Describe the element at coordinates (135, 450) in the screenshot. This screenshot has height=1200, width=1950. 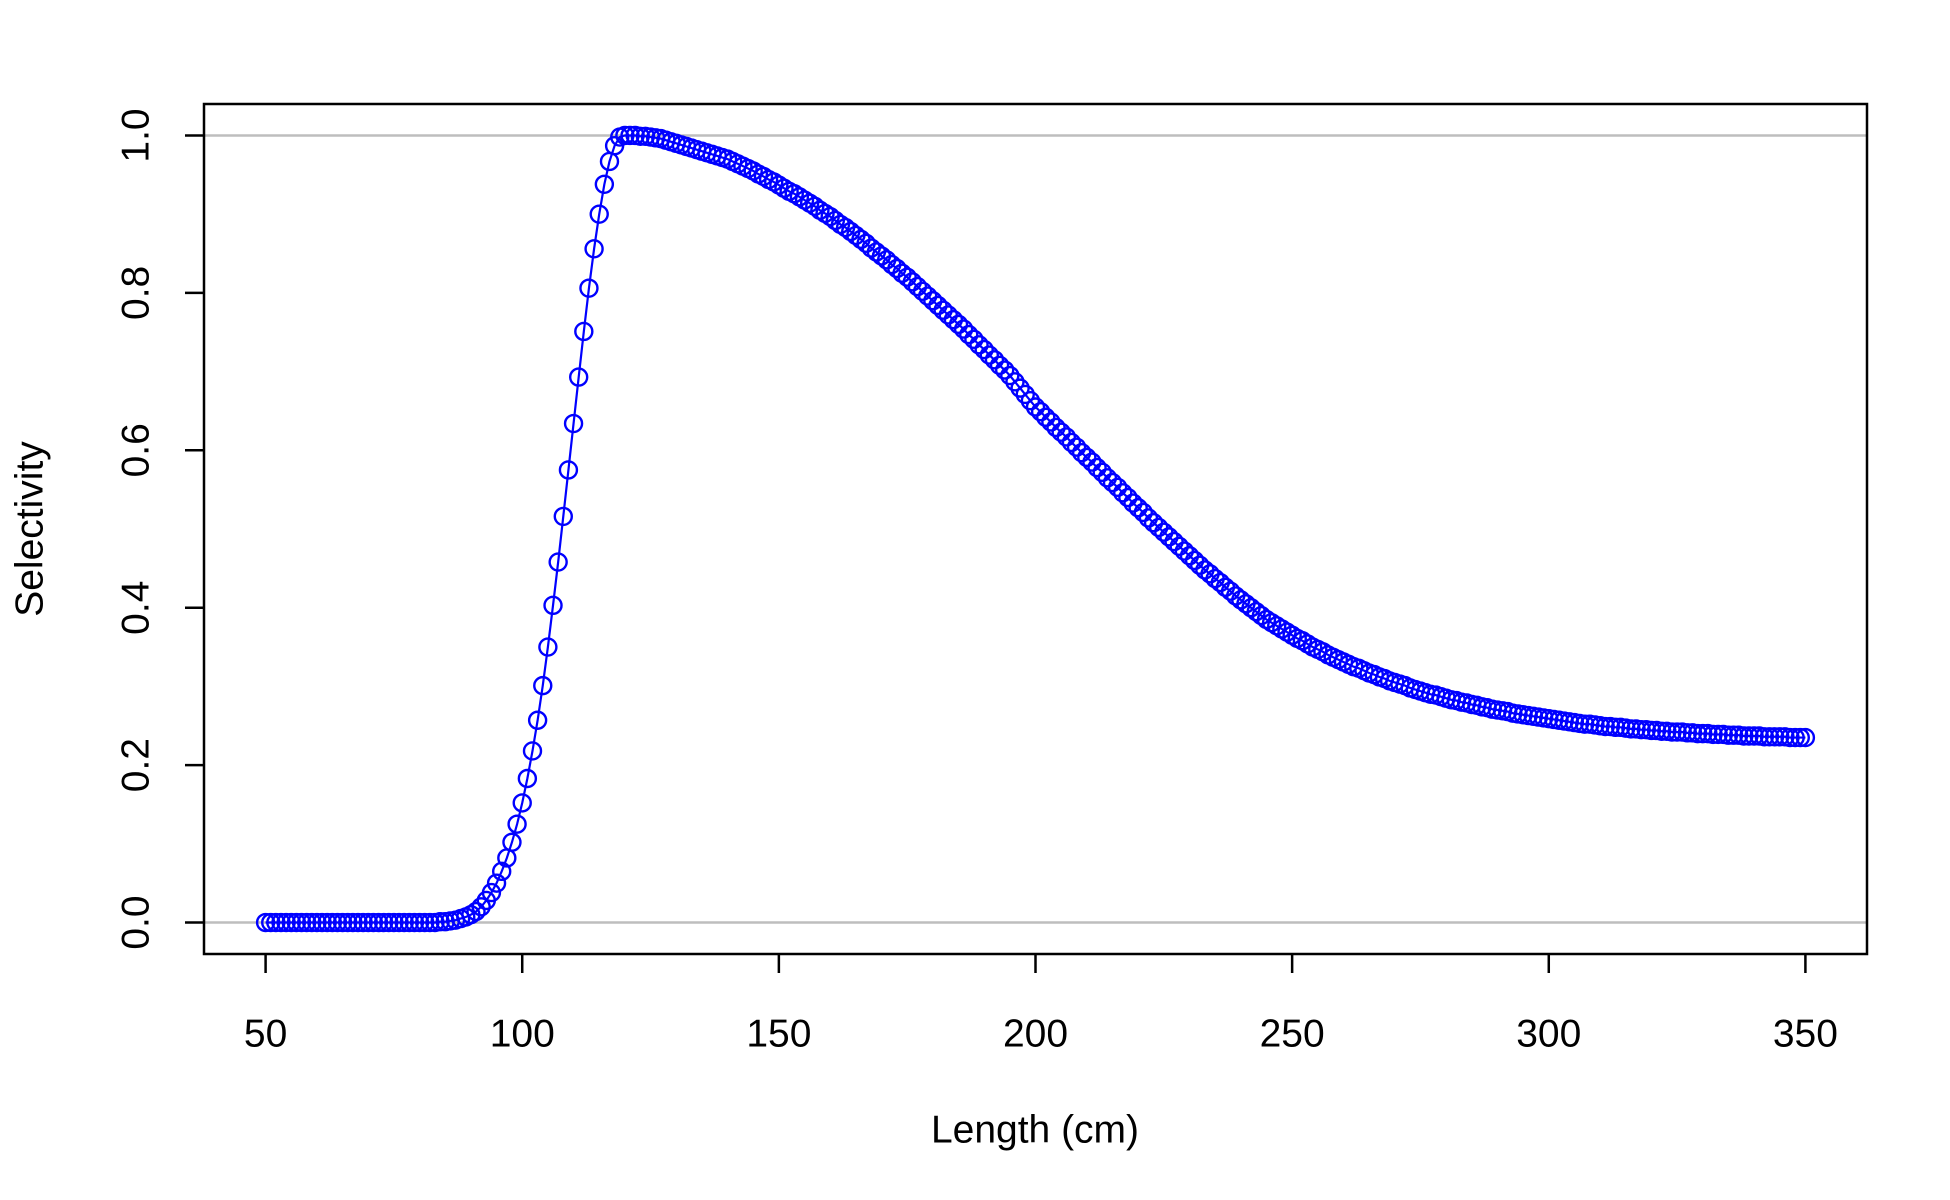
I see `y-tick-label: 0.6` at that location.